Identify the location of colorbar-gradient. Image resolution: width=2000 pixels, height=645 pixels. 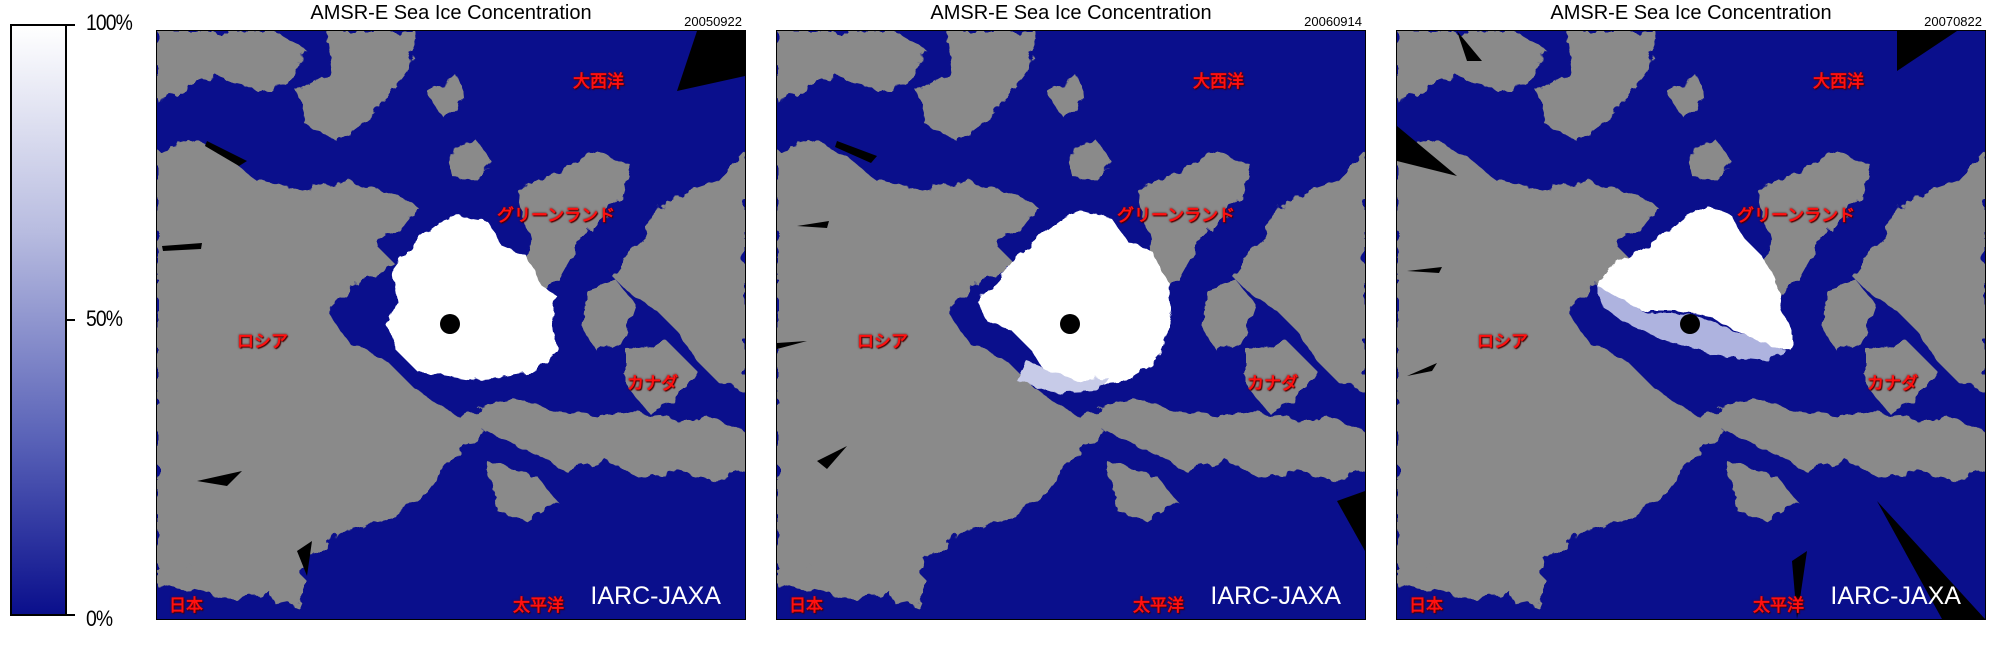
(38, 320).